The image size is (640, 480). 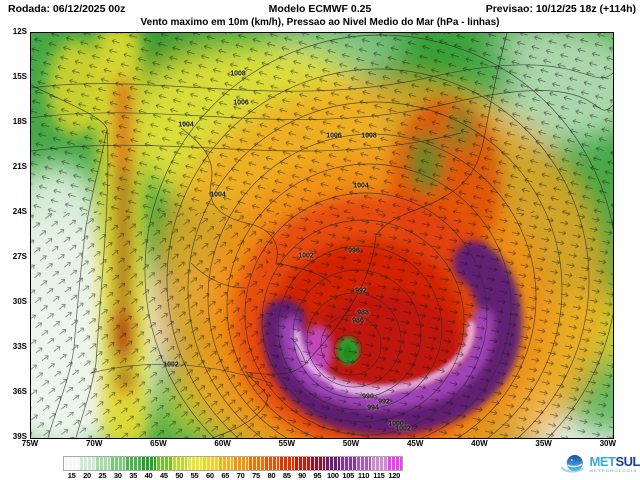 I want to click on colorbar-value: 50, so click(x=179, y=475).